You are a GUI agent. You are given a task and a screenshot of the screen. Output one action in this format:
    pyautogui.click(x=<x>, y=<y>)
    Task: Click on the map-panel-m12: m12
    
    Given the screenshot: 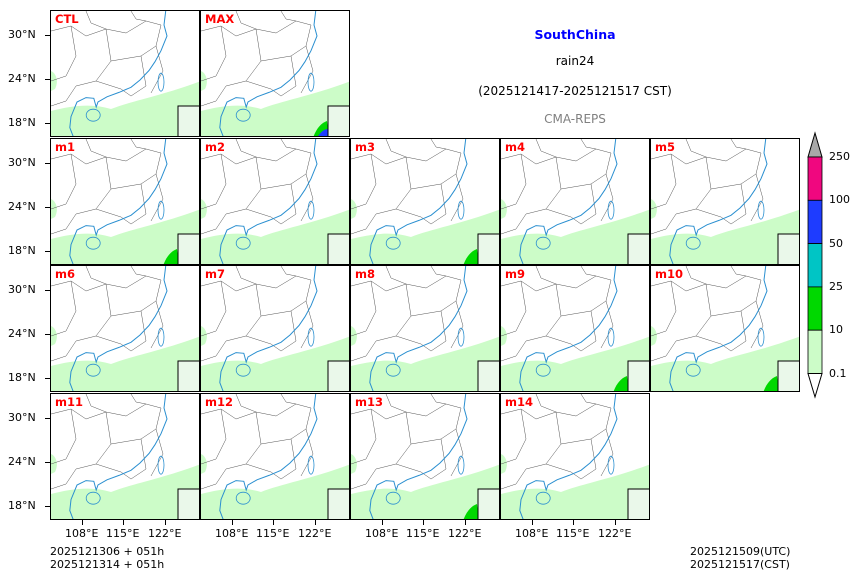 What is the action you would take?
    pyautogui.click(x=275, y=456)
    